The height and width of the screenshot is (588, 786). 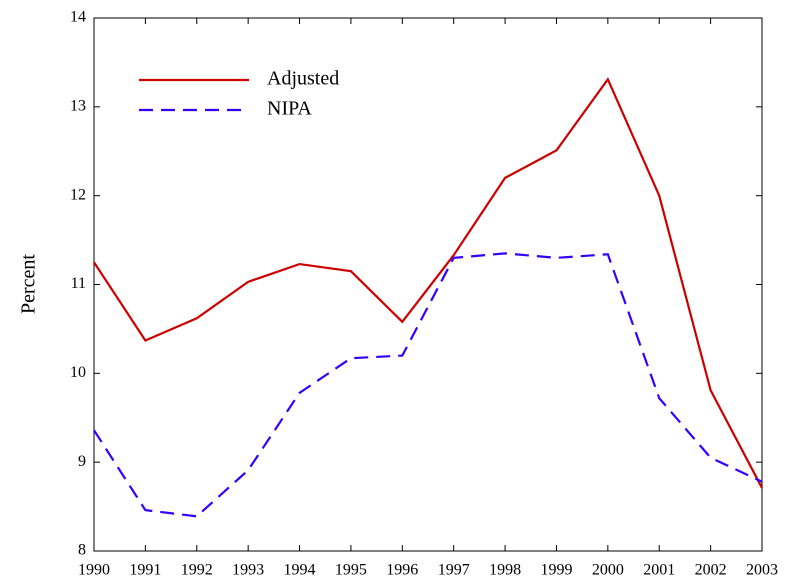 I want to click on x-tick-label: 1999, so click(x=556, y=570).